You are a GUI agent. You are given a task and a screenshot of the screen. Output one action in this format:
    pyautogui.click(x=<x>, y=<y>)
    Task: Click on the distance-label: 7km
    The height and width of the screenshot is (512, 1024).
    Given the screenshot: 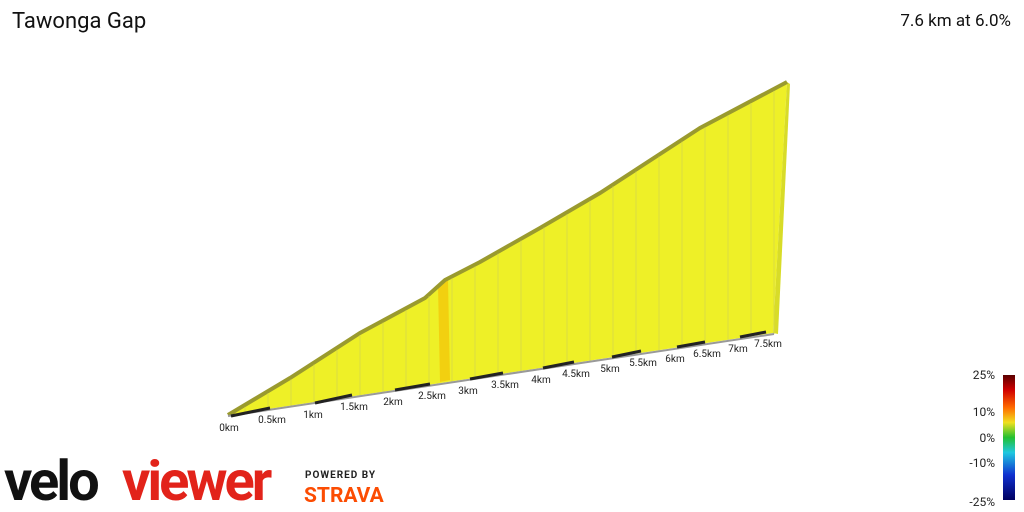 What is the action you would take?
    pyautogui.click(x=738, y=349)
    